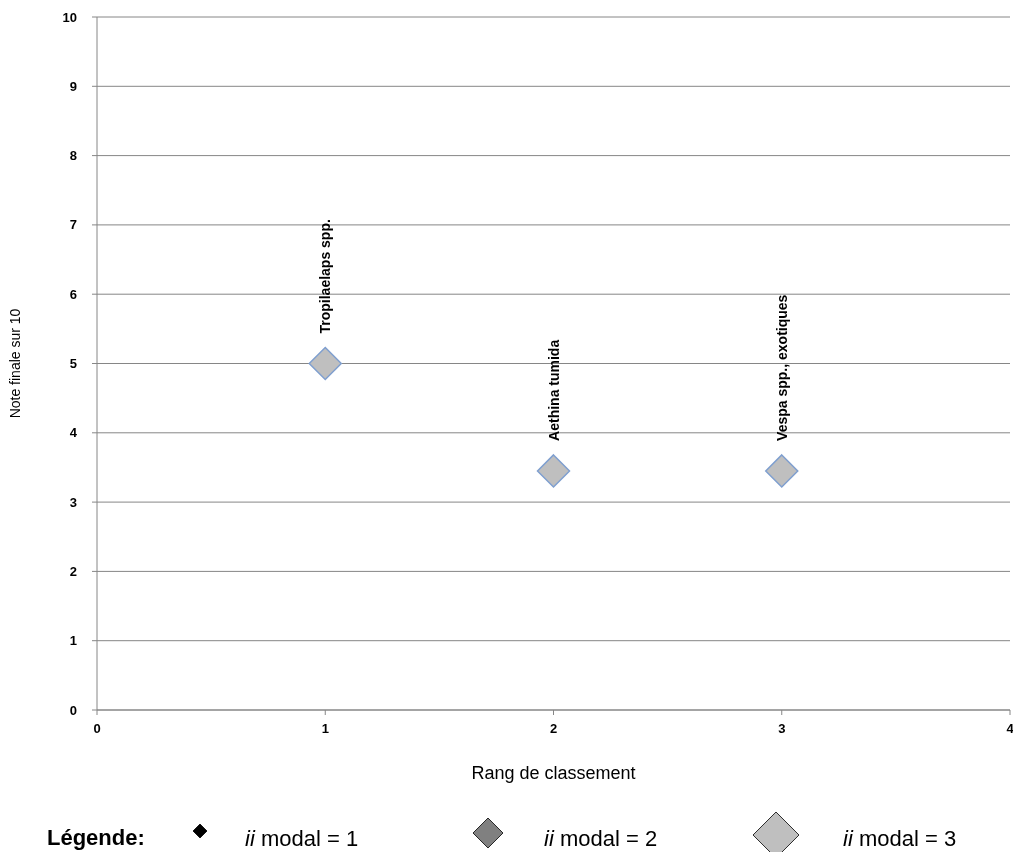  Describe the element at coordinates (73, 710) in the screenshot. I see `y-tick-label: 0` at that location.